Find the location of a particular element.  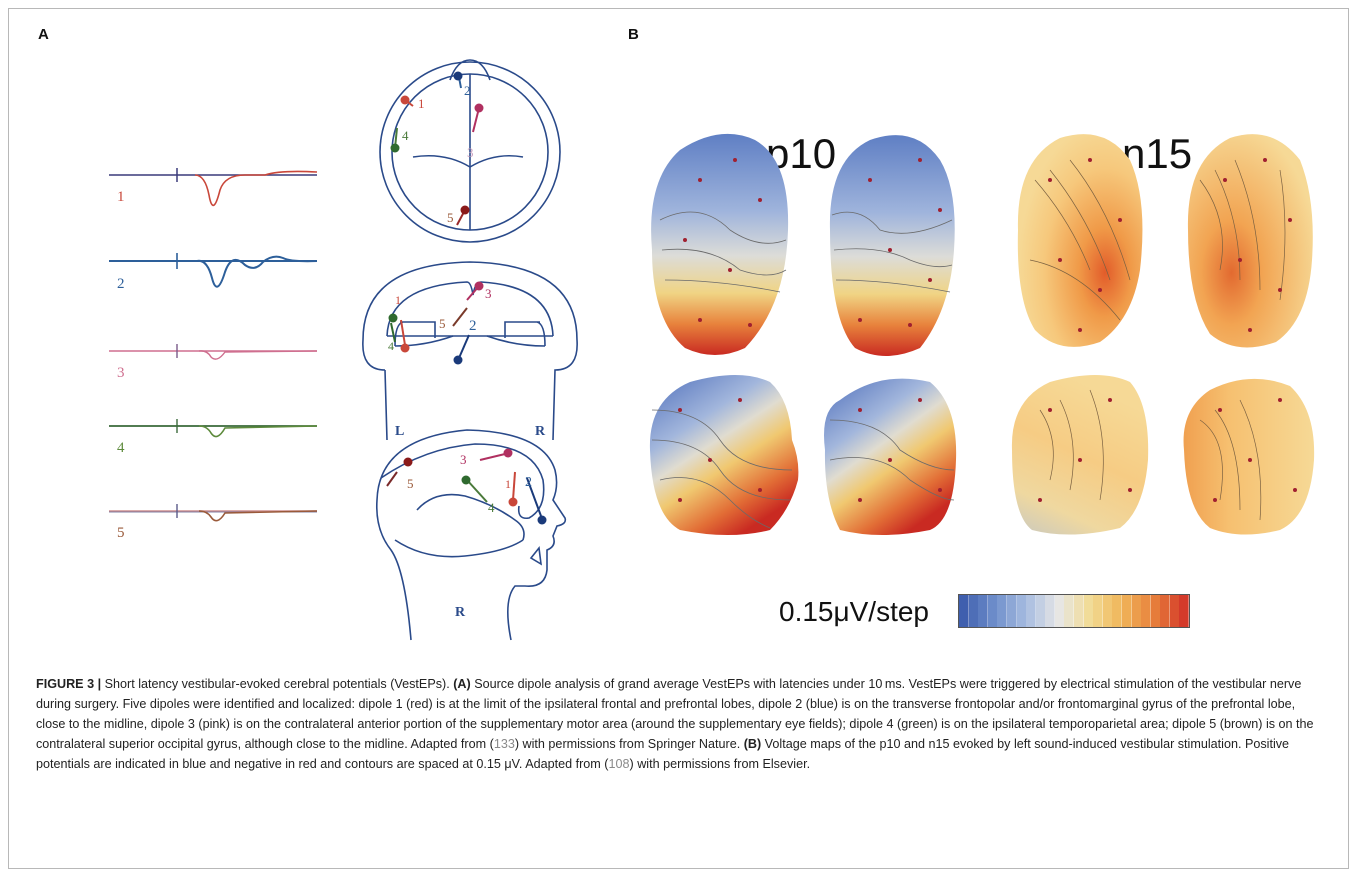

back-dipole-label-4: 4 is located at coordinates (391, 346).